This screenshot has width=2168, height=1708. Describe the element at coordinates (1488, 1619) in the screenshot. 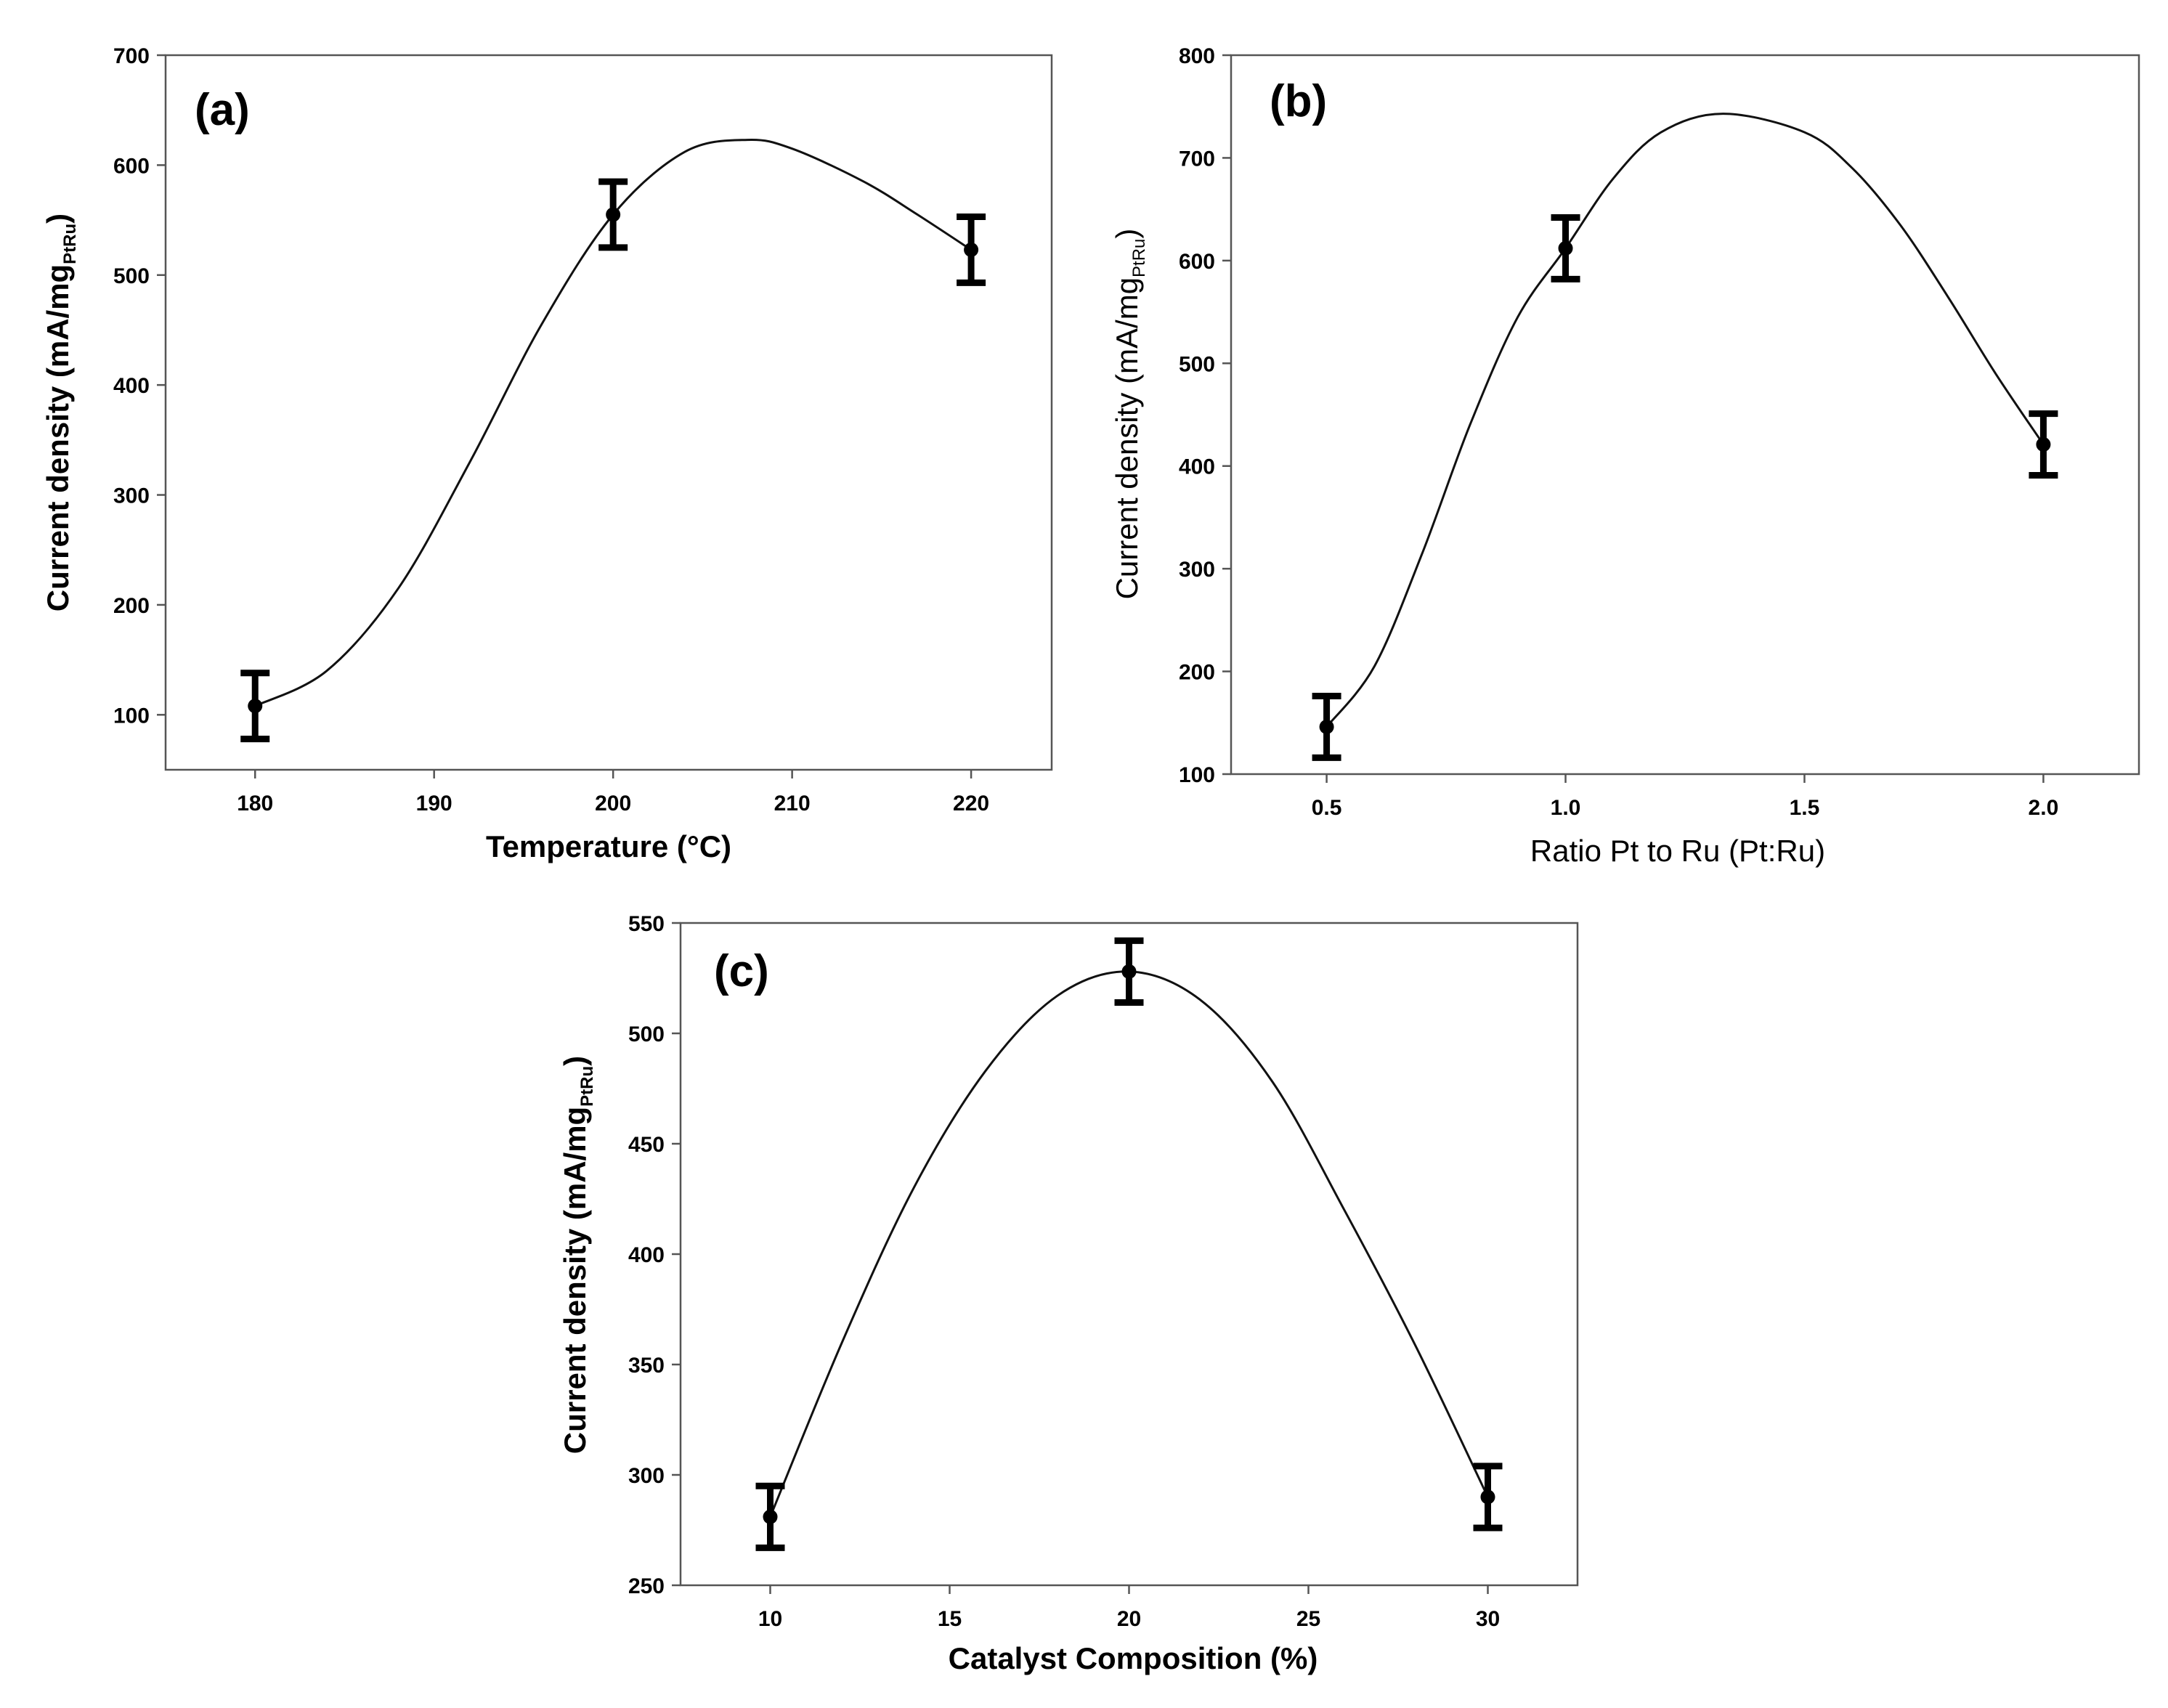

I see `panel-c-x-tick-label: 30` at that location.